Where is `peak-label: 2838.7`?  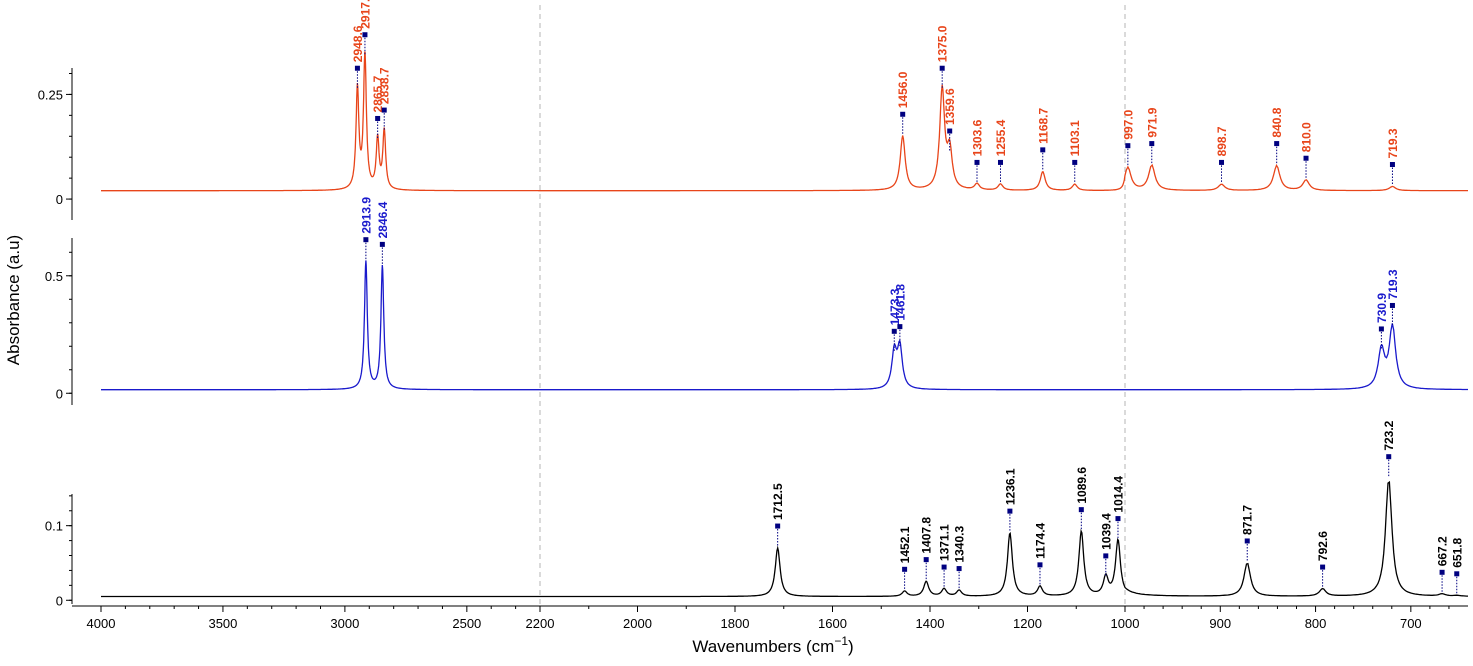
peak-label: 2838.7 is located at coordinates (385, 85).